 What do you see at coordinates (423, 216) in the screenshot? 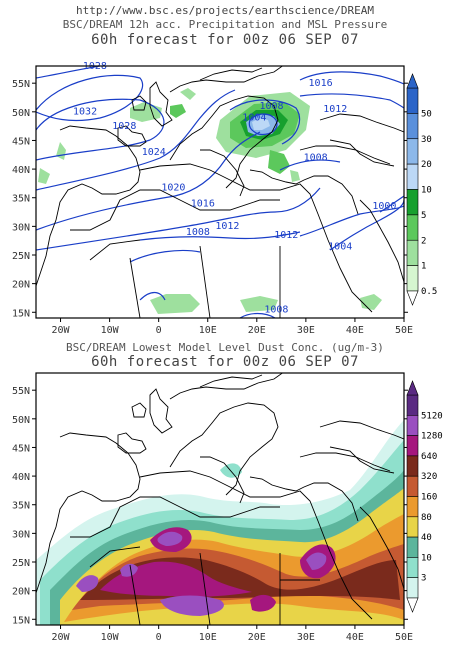
I see `colorbar-label: 5` at bounding box center [423, 216].